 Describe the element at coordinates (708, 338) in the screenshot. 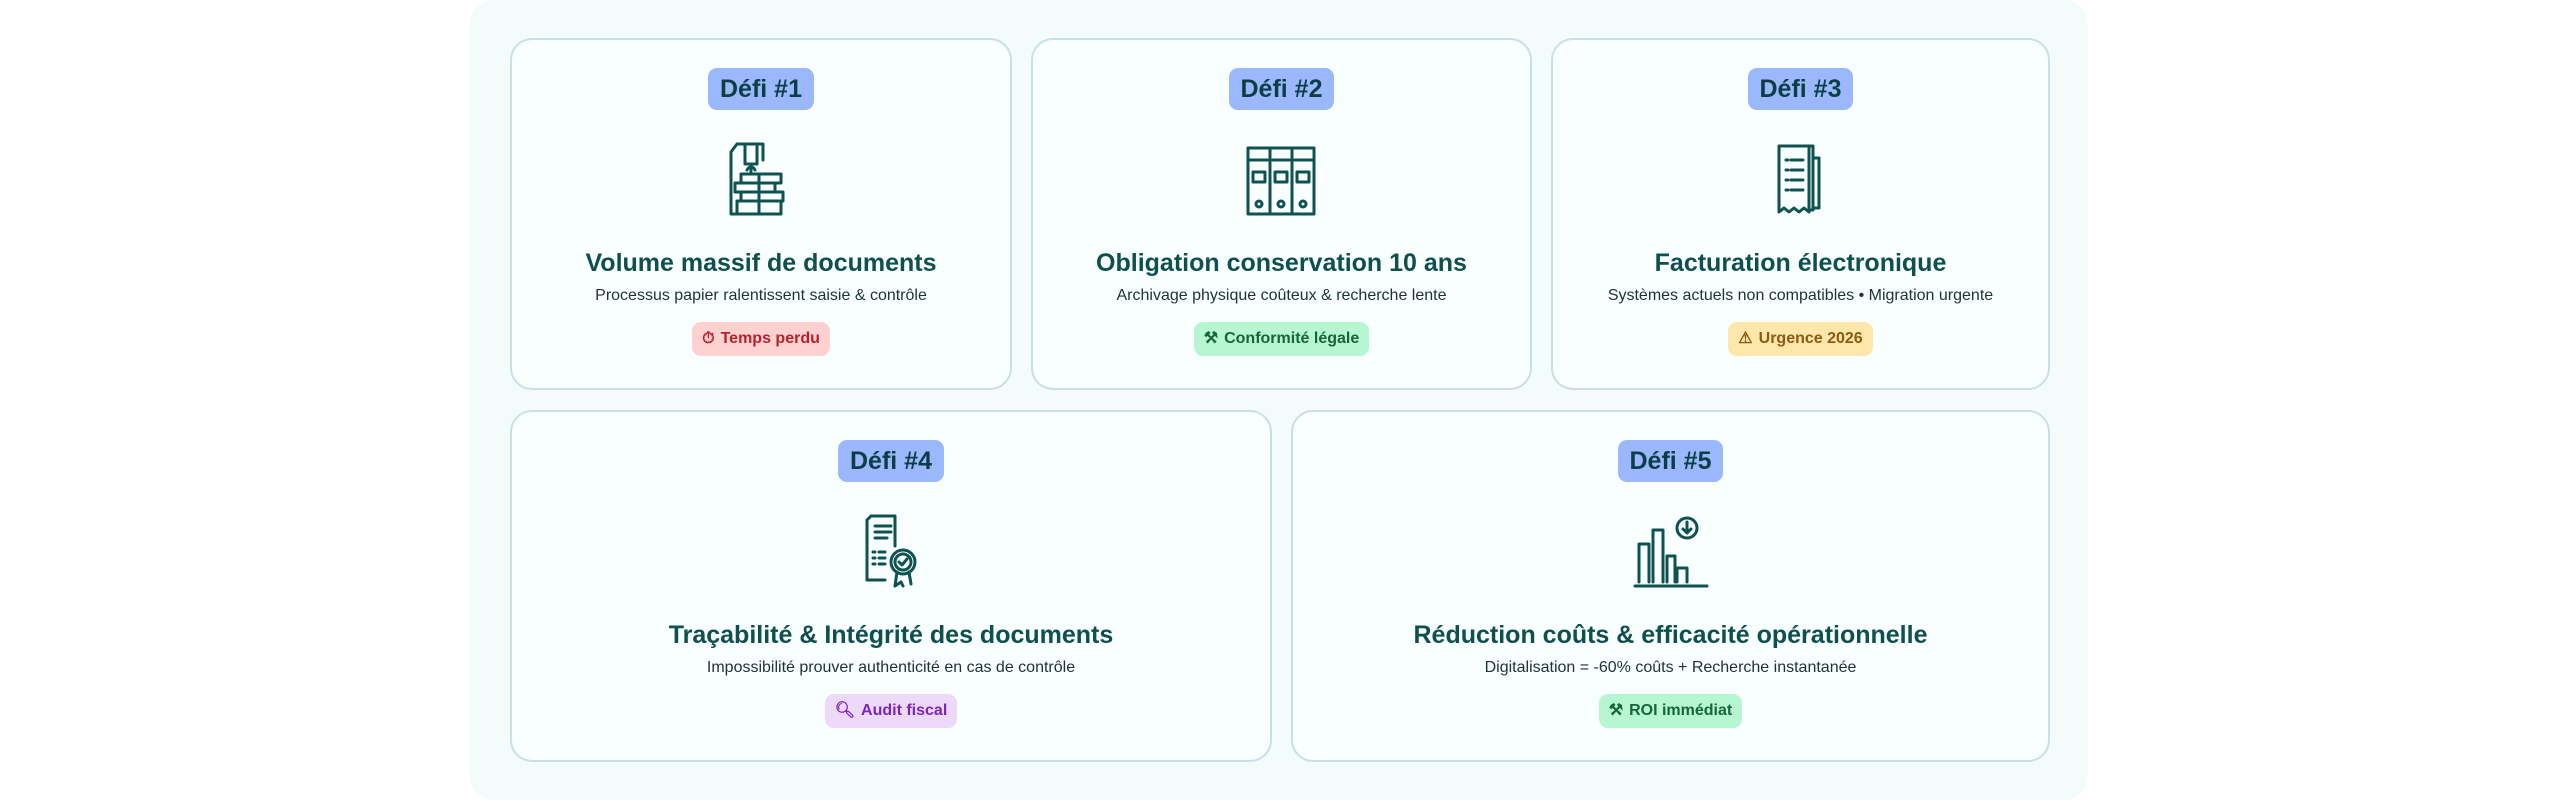

I see `stopwatch-icon: ⏱` at that location.